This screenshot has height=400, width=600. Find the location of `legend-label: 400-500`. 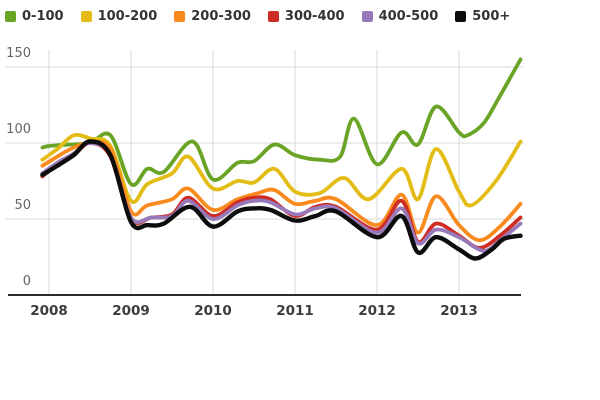

legend-label: 400-500 is located at coordinates (408, 16).